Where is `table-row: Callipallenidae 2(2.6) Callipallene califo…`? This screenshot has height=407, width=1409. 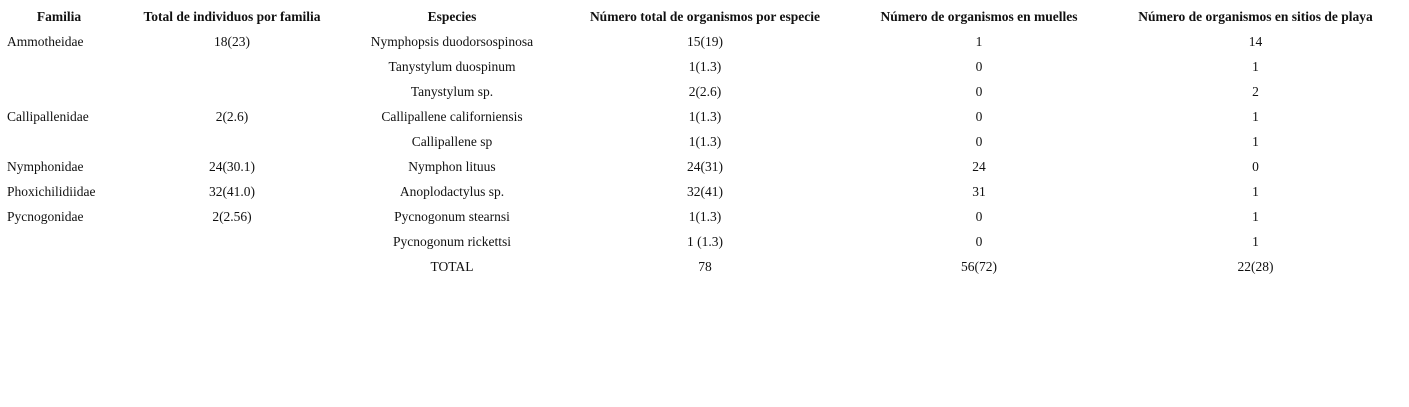
table-row: Callipallenidae 2(2.6) Callipallene califo… is located at coordinates (702, 116).